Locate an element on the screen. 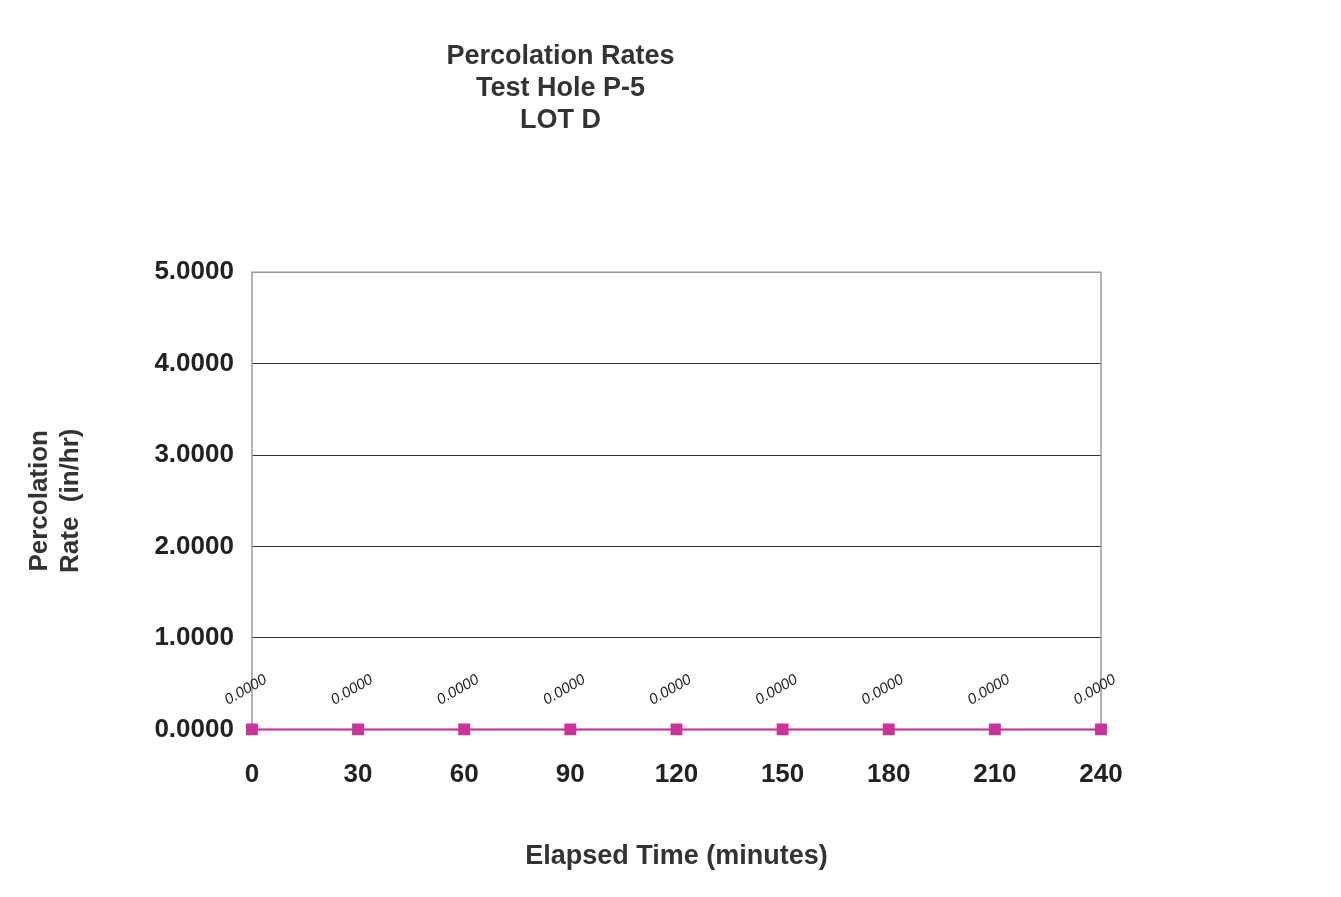  y-tick-label: 3.0000 is located at coordinates (194, 453).